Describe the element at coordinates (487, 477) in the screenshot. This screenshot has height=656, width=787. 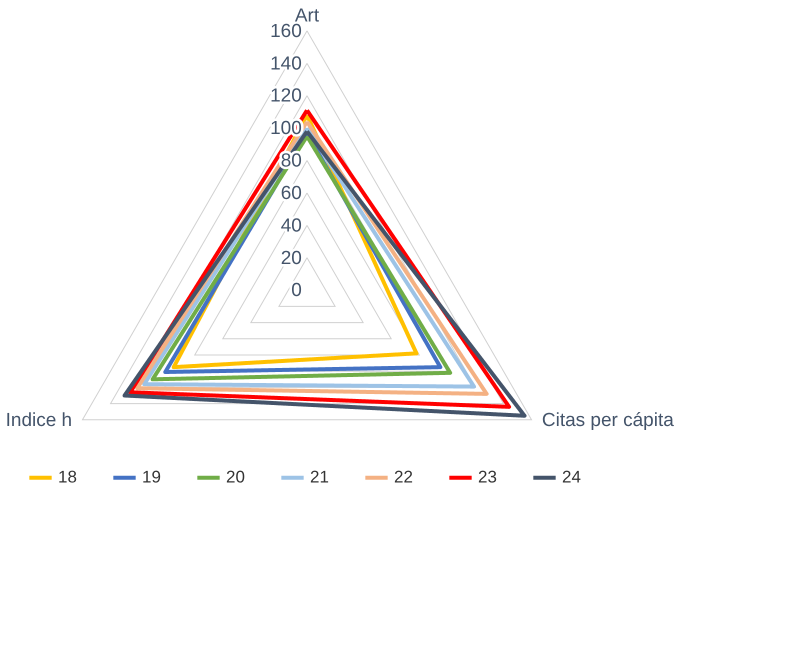
I see `legend-label: 23` at that location.